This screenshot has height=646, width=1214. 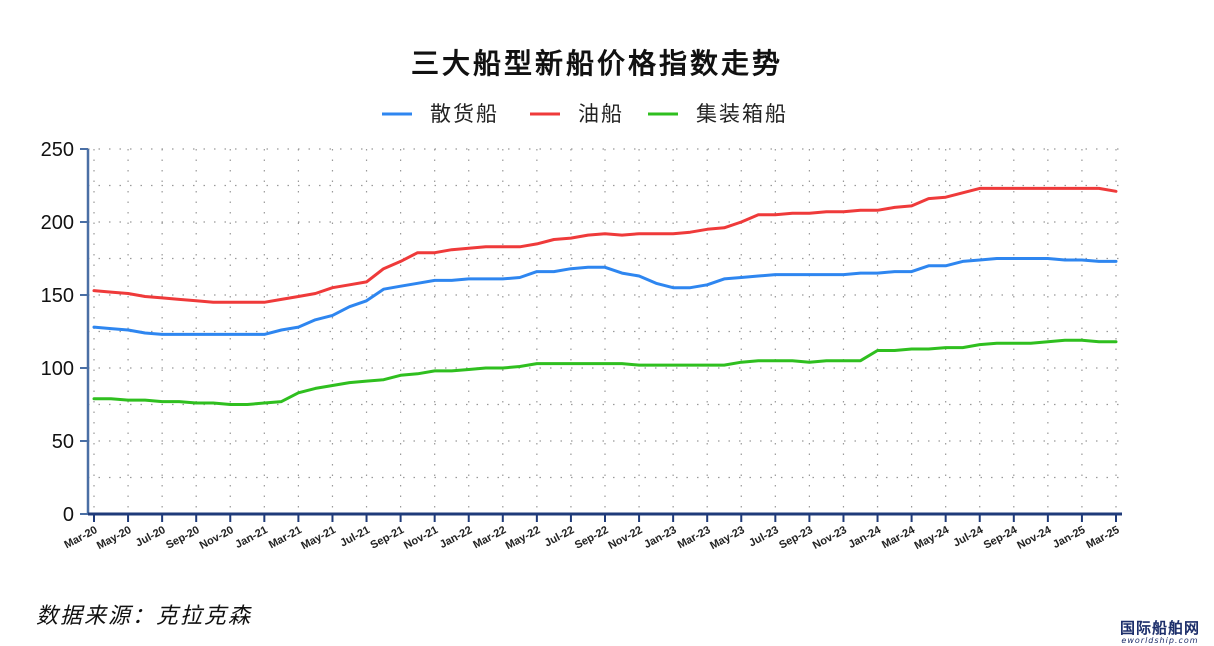 I want to click on chart-title: 三大船型新船价格指数走势, so click(x=597, y=63).